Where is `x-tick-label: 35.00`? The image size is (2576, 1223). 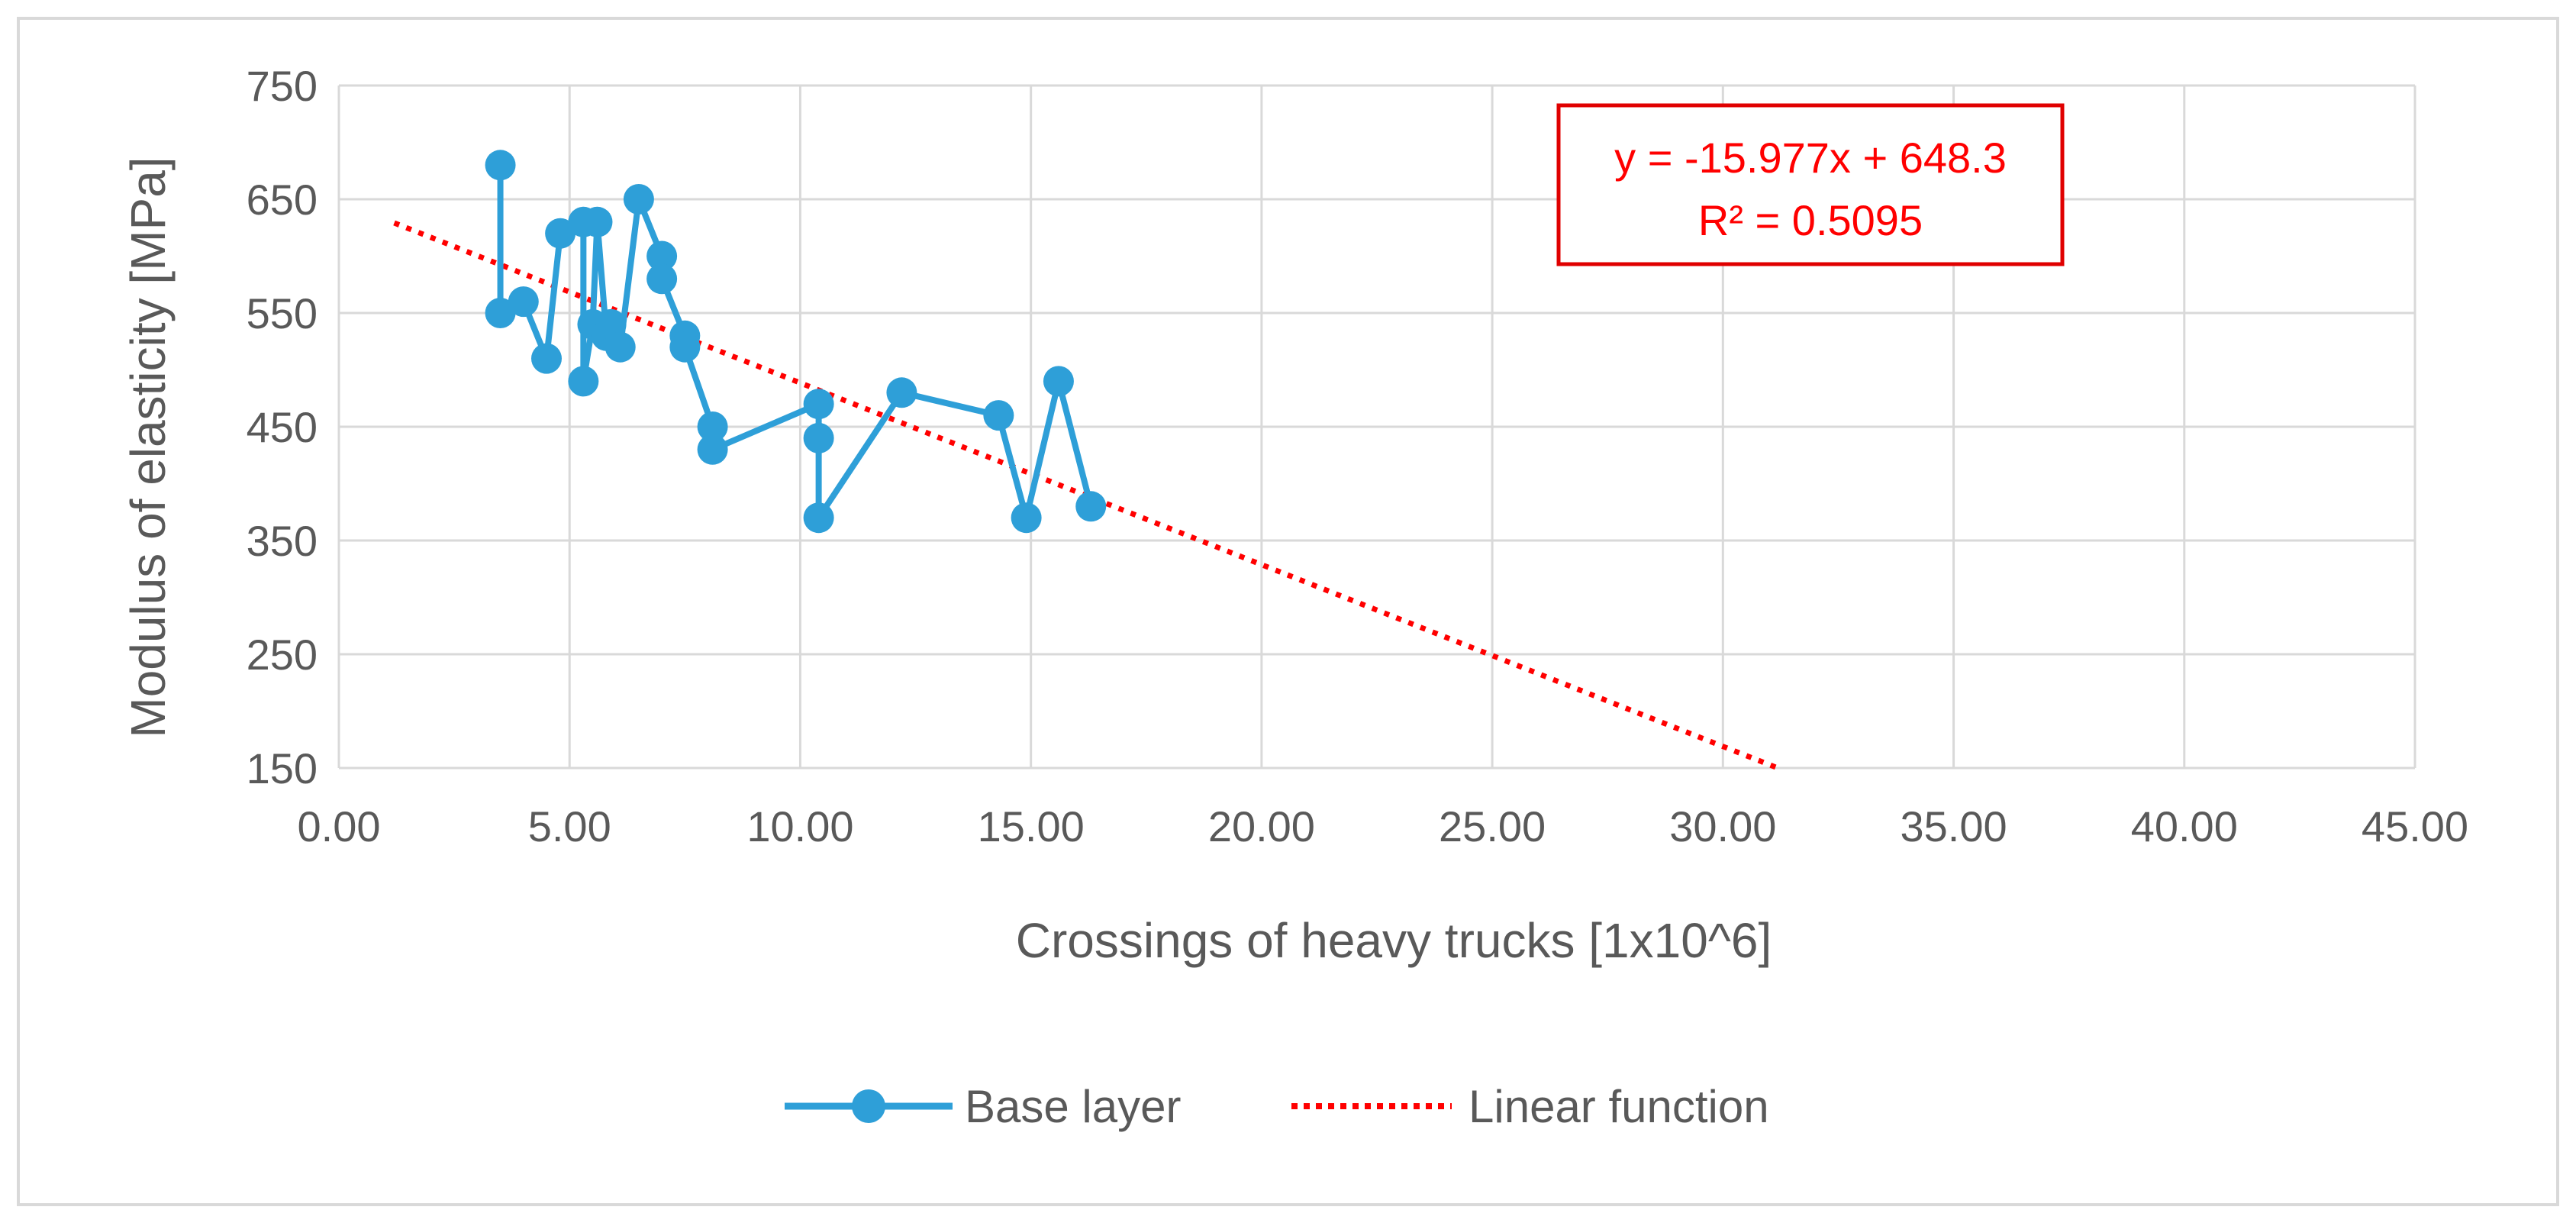 x-tick-label: 35.00 is located at coordinates (1953, 826).